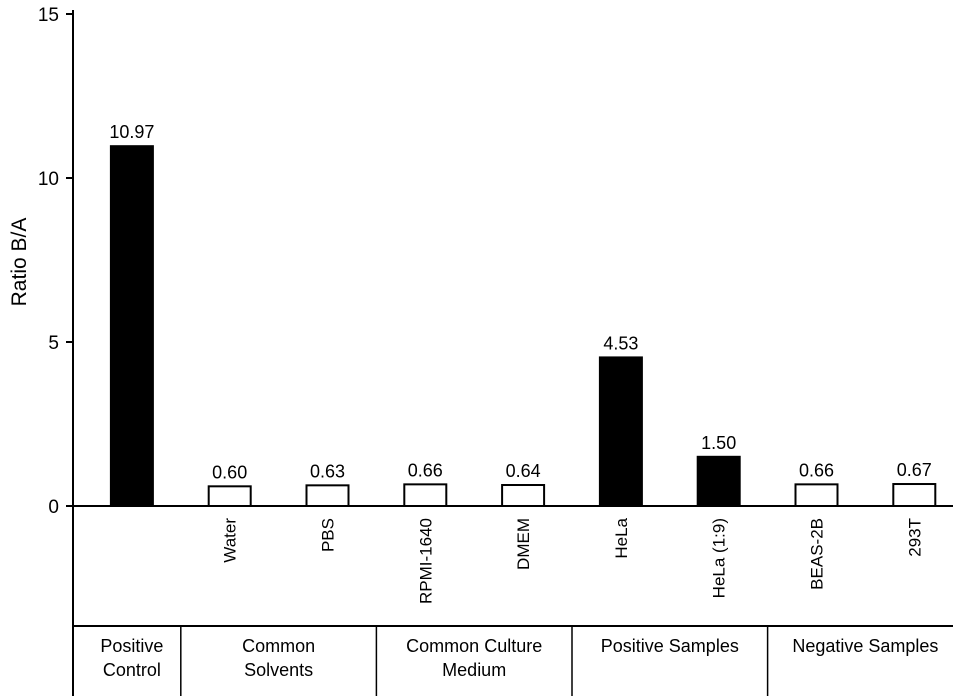 Image resolution: width=955 pixels, height=696 pixels. I want to click on x-tick-label: HeLa (1:9), so click(719, 558).